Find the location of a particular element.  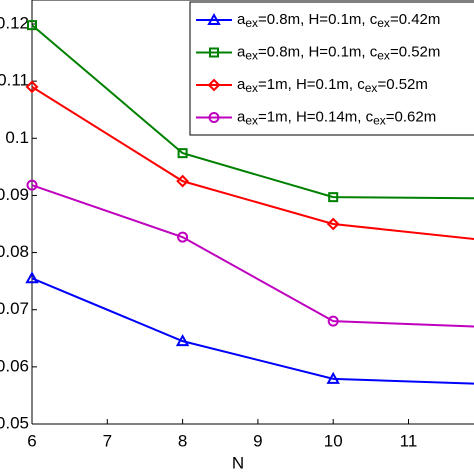

x-tick-label: 8 is located at coordinates (182, 440).